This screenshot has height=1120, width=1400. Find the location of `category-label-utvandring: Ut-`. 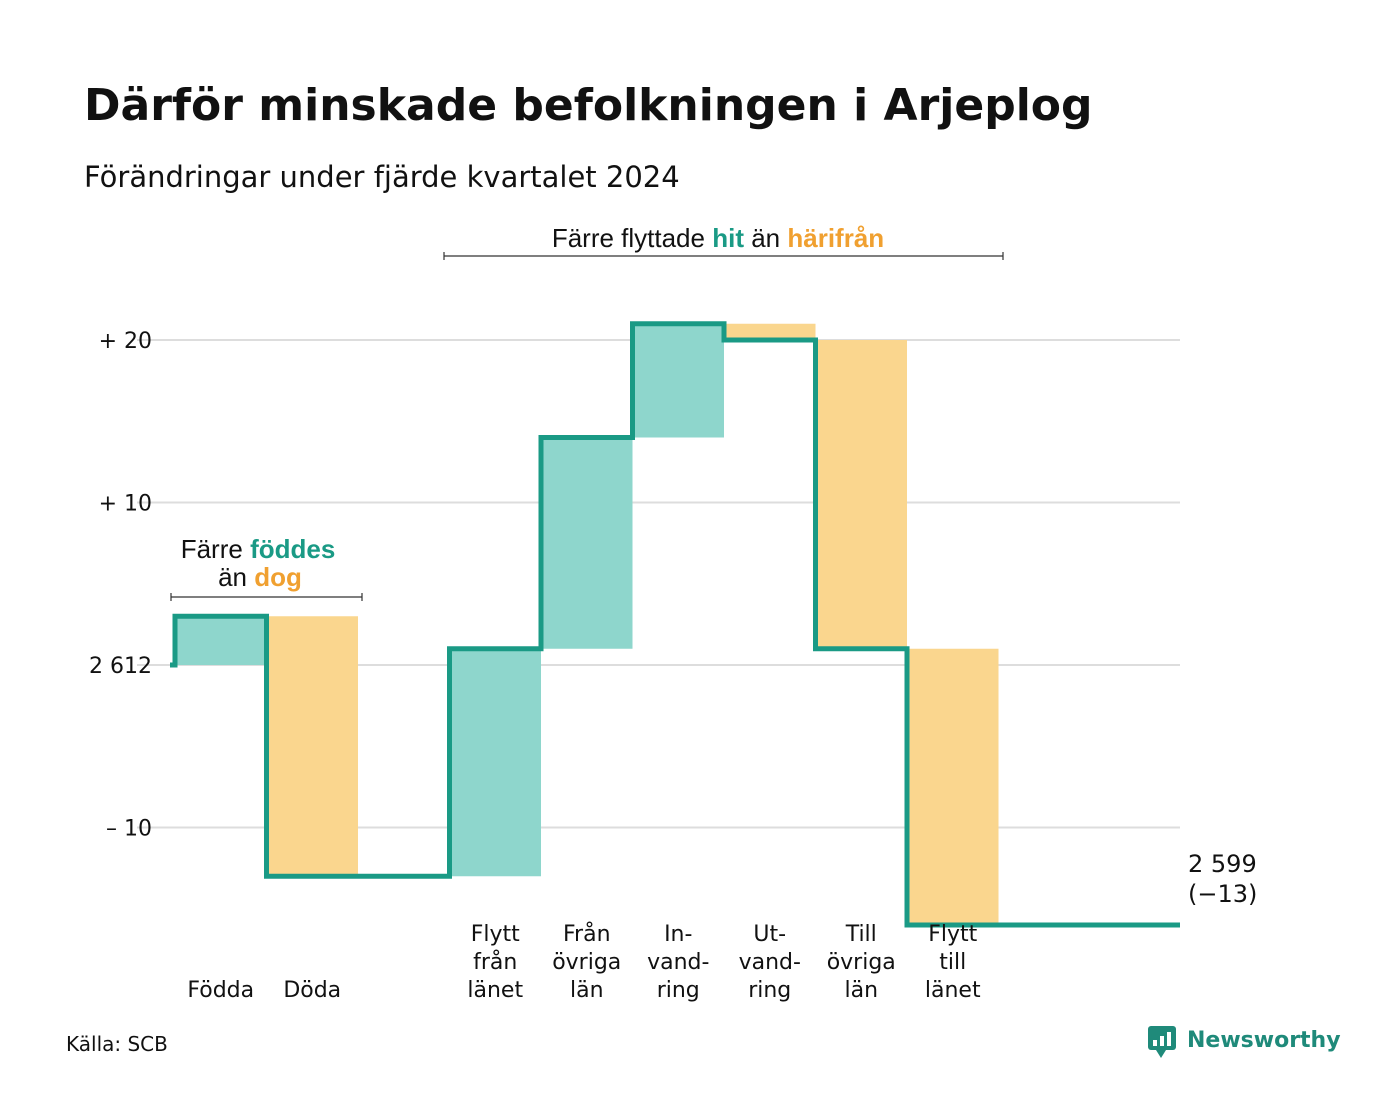

category-label-utvandring: Ut- is located at coordinates (769, 934).